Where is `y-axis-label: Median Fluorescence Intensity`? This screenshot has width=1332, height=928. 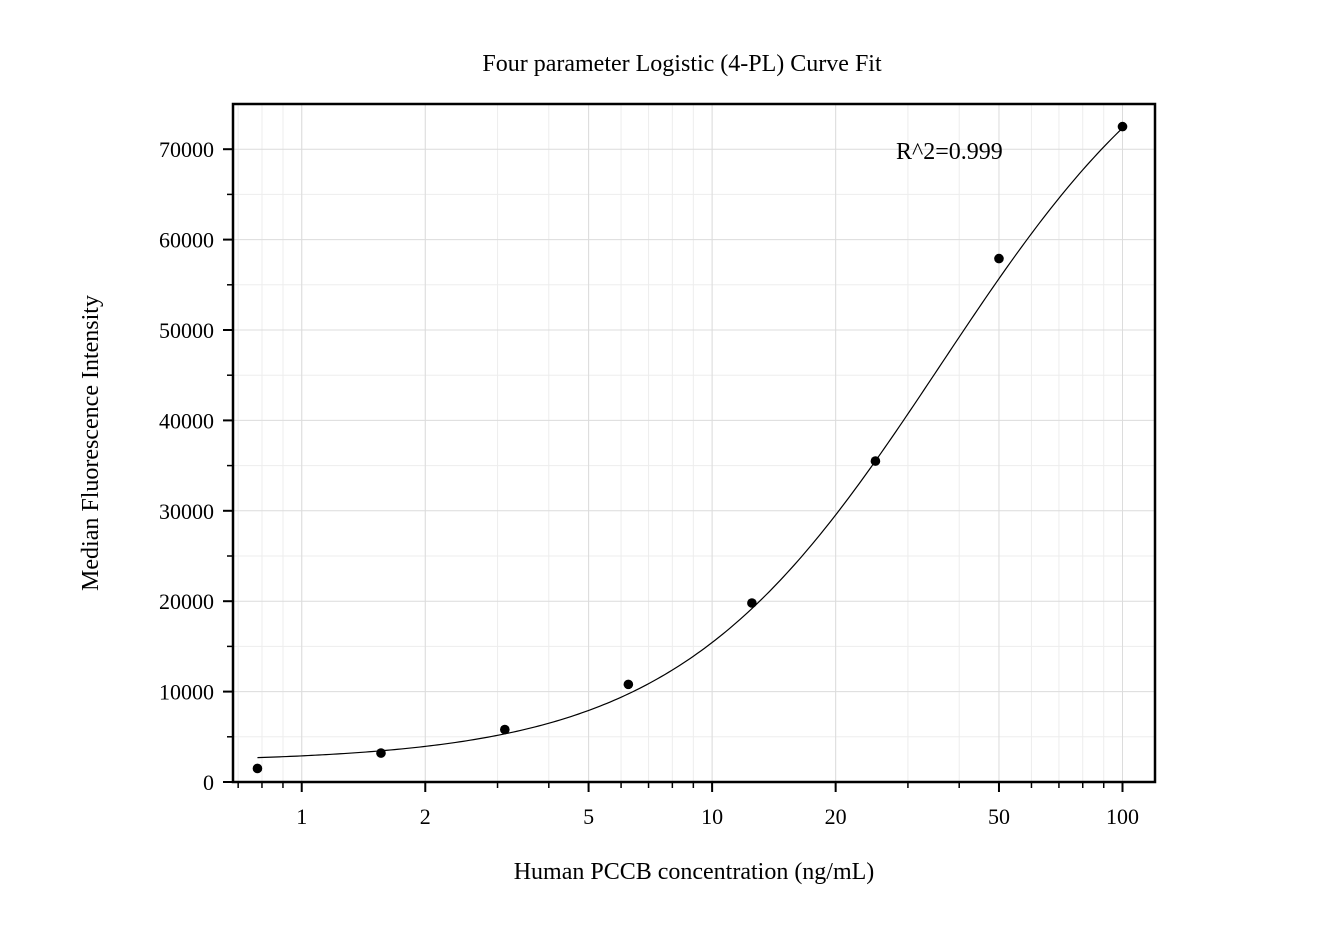
y-axis-label: Median Fluorescence Intensity is located at coordinates (91, 443).